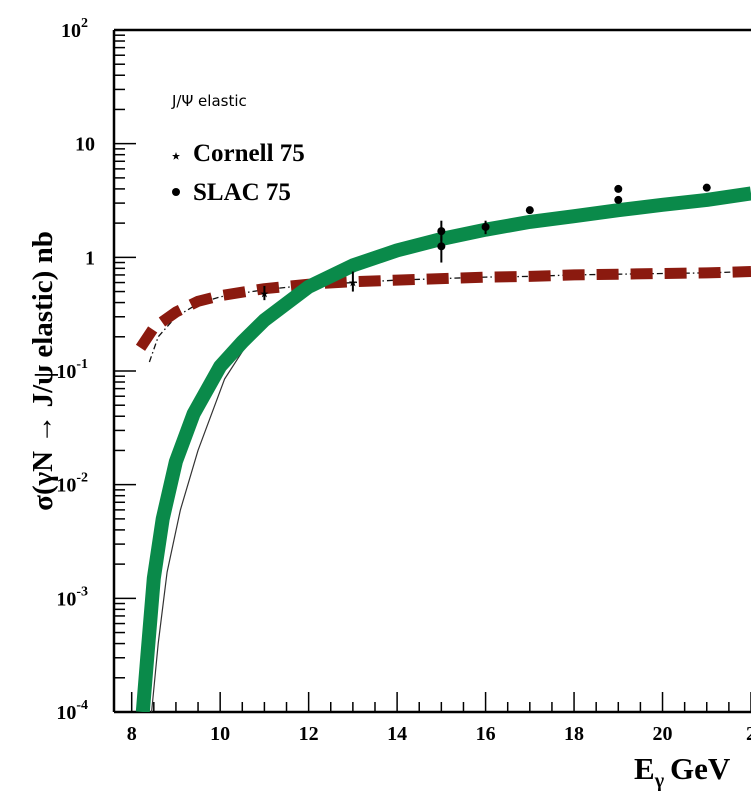 The height and width of the screenshot is (791, 751). I want to click on dot-marker-icon, so click(176, 192).